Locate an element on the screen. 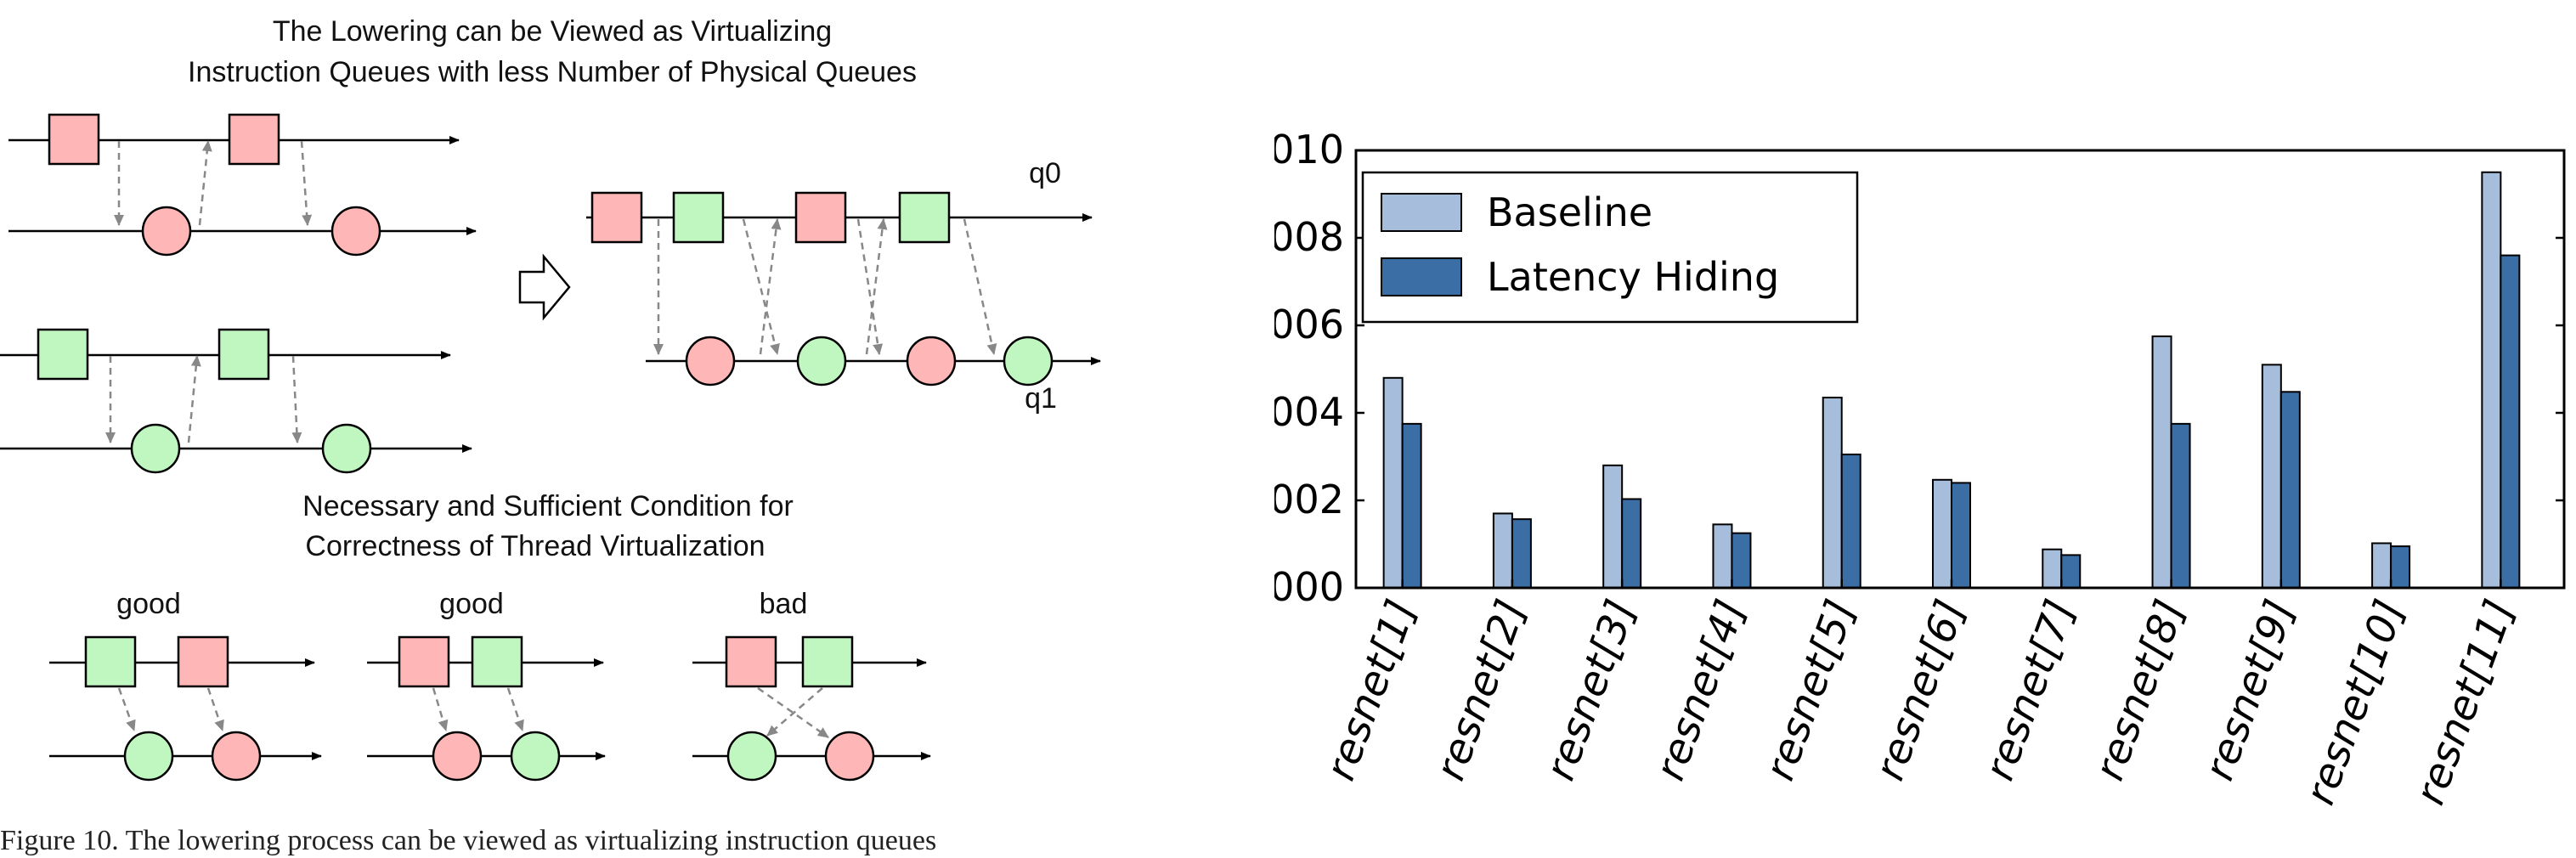  x-tick-label: resnet[3] is located at coordinates (1590, 690).